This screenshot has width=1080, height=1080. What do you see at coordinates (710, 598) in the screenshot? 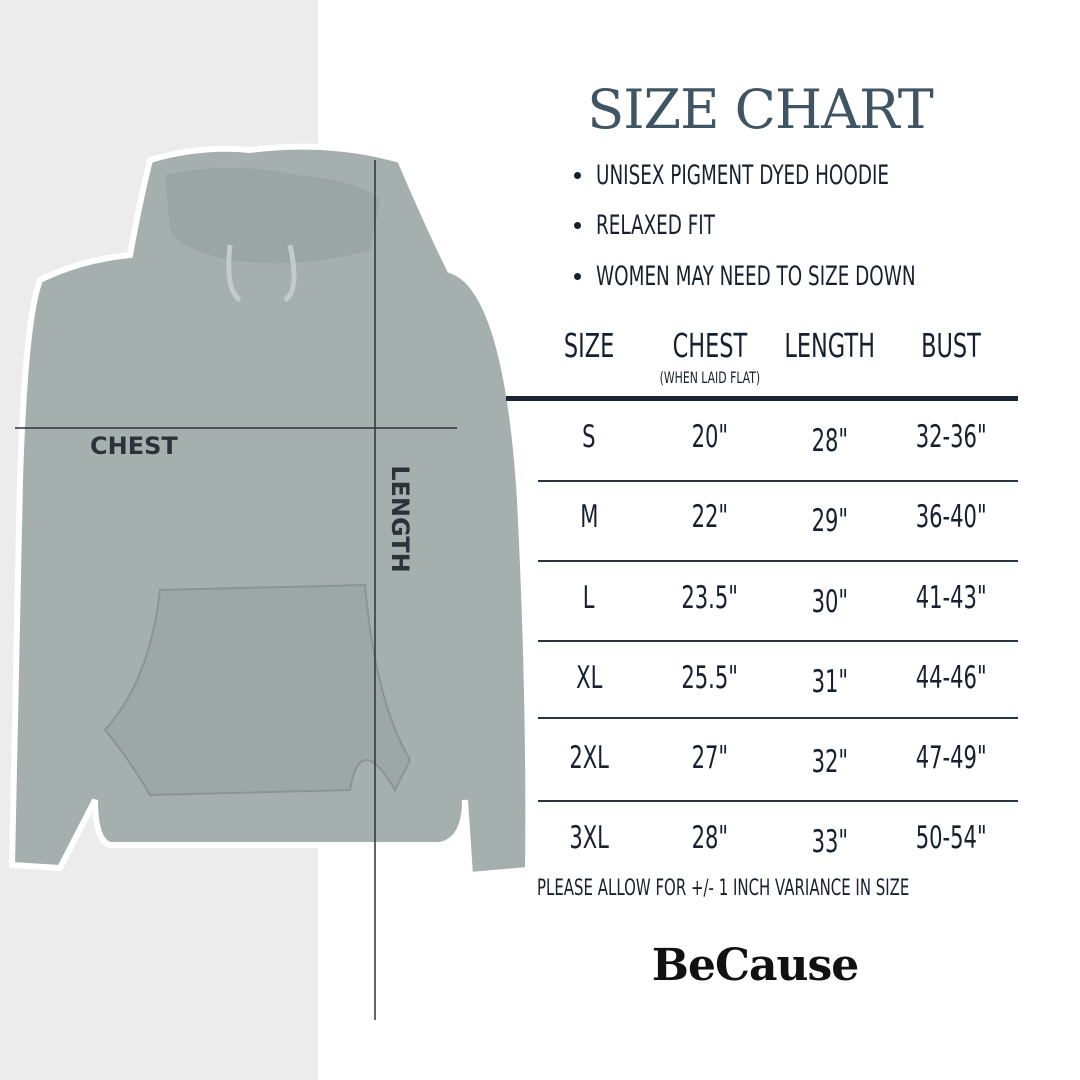
I see `table-cell: 23.5"` at bounding box center [710, 598].